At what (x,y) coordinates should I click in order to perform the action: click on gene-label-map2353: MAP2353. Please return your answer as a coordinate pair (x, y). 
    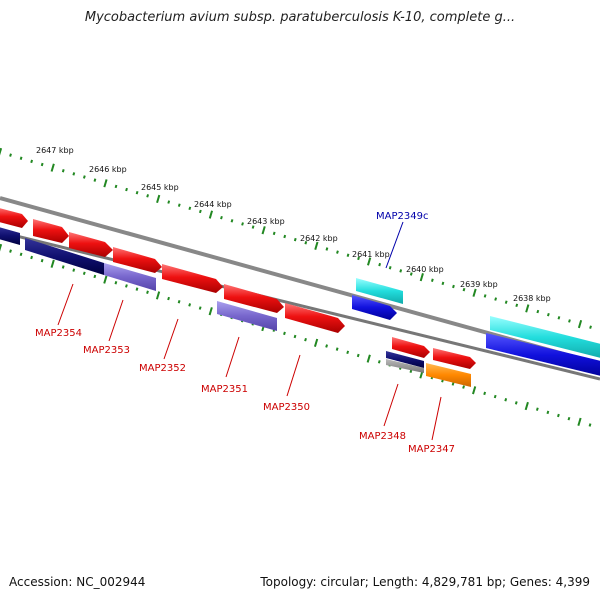
    Looking at the image, I should click on (106, 350).